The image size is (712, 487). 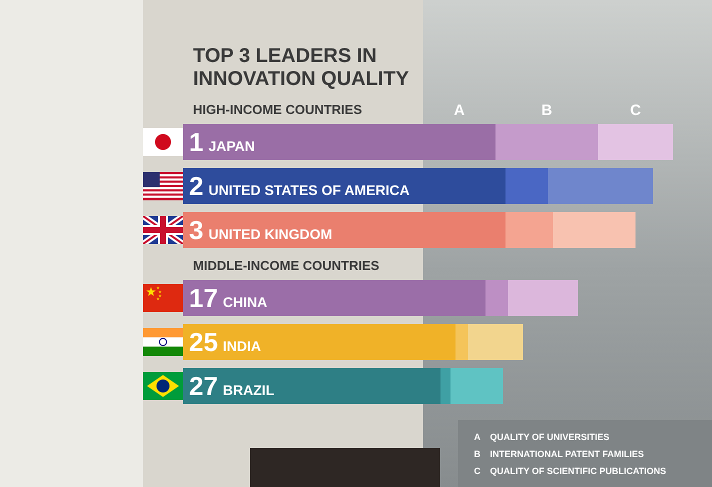 What do you see at coordinates (299, 186) in the screenshot?
I see `y-tick-label: 2 UNITED STATES OF AMERICA` at bounding box center [299, 186].